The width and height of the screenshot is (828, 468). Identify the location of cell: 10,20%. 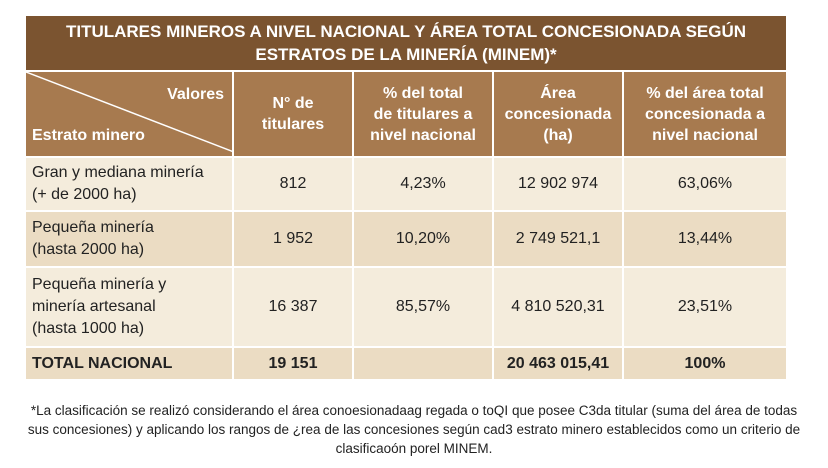
(423, 239).